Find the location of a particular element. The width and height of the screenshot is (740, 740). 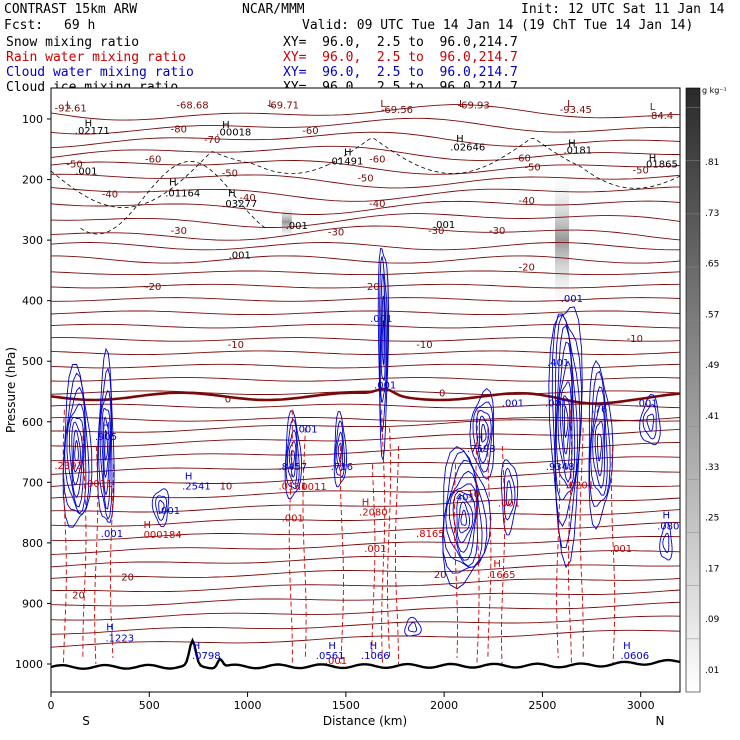

colorbar-tick-.33: .33 is located at coordinates (712, 468).